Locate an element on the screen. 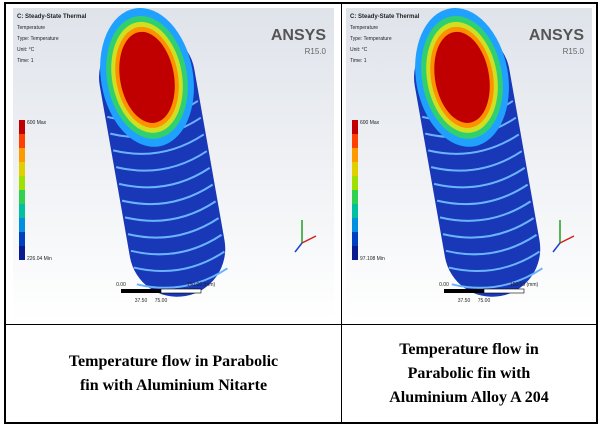 This screenshot has width=602, height=428. caption-line: fin with Aluminium Nitarte is located at coordinates (173, 385).